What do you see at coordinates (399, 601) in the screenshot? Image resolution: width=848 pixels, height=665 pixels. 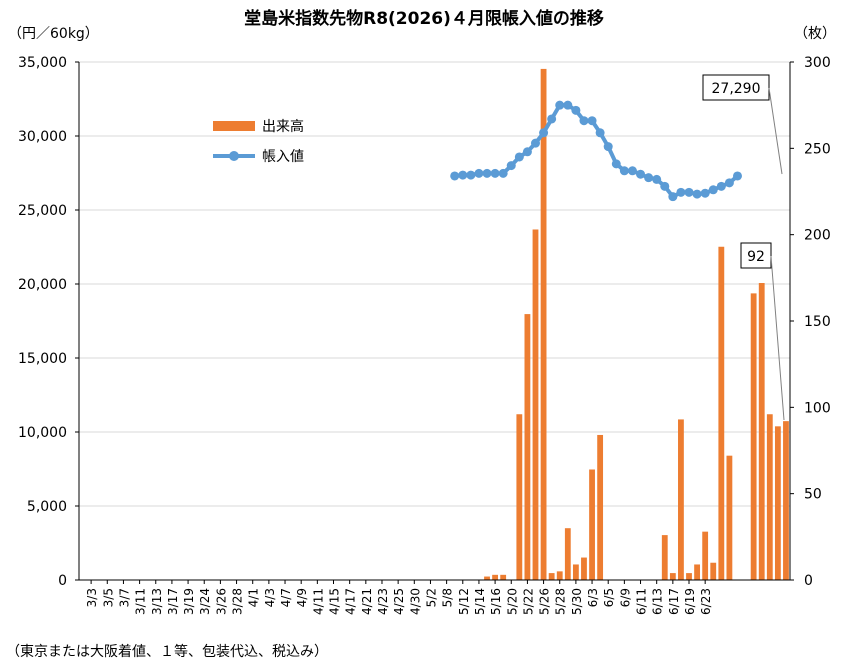 I see `x-tick-label: 4/25` at bounding box center [399, 601].